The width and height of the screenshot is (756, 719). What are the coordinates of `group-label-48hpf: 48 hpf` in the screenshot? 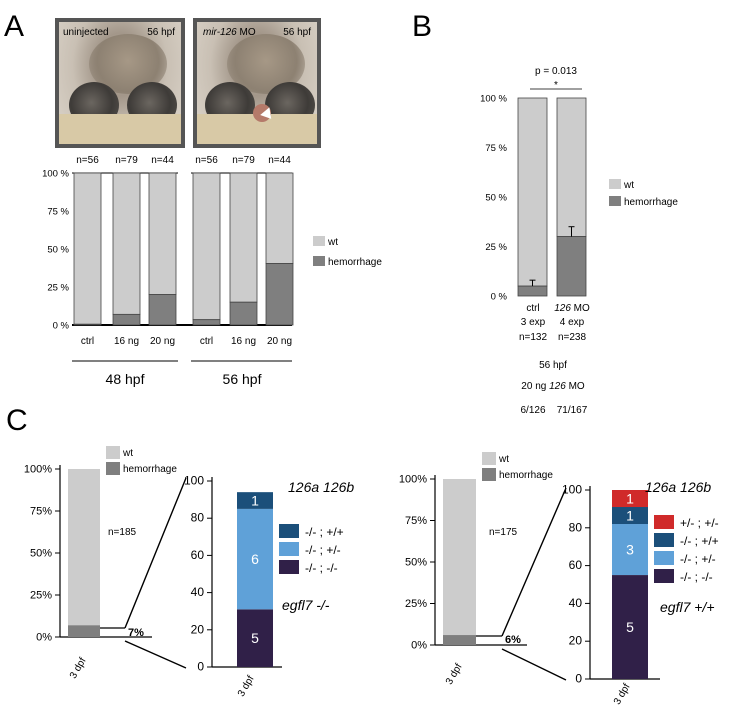 It's located at (125, 379).